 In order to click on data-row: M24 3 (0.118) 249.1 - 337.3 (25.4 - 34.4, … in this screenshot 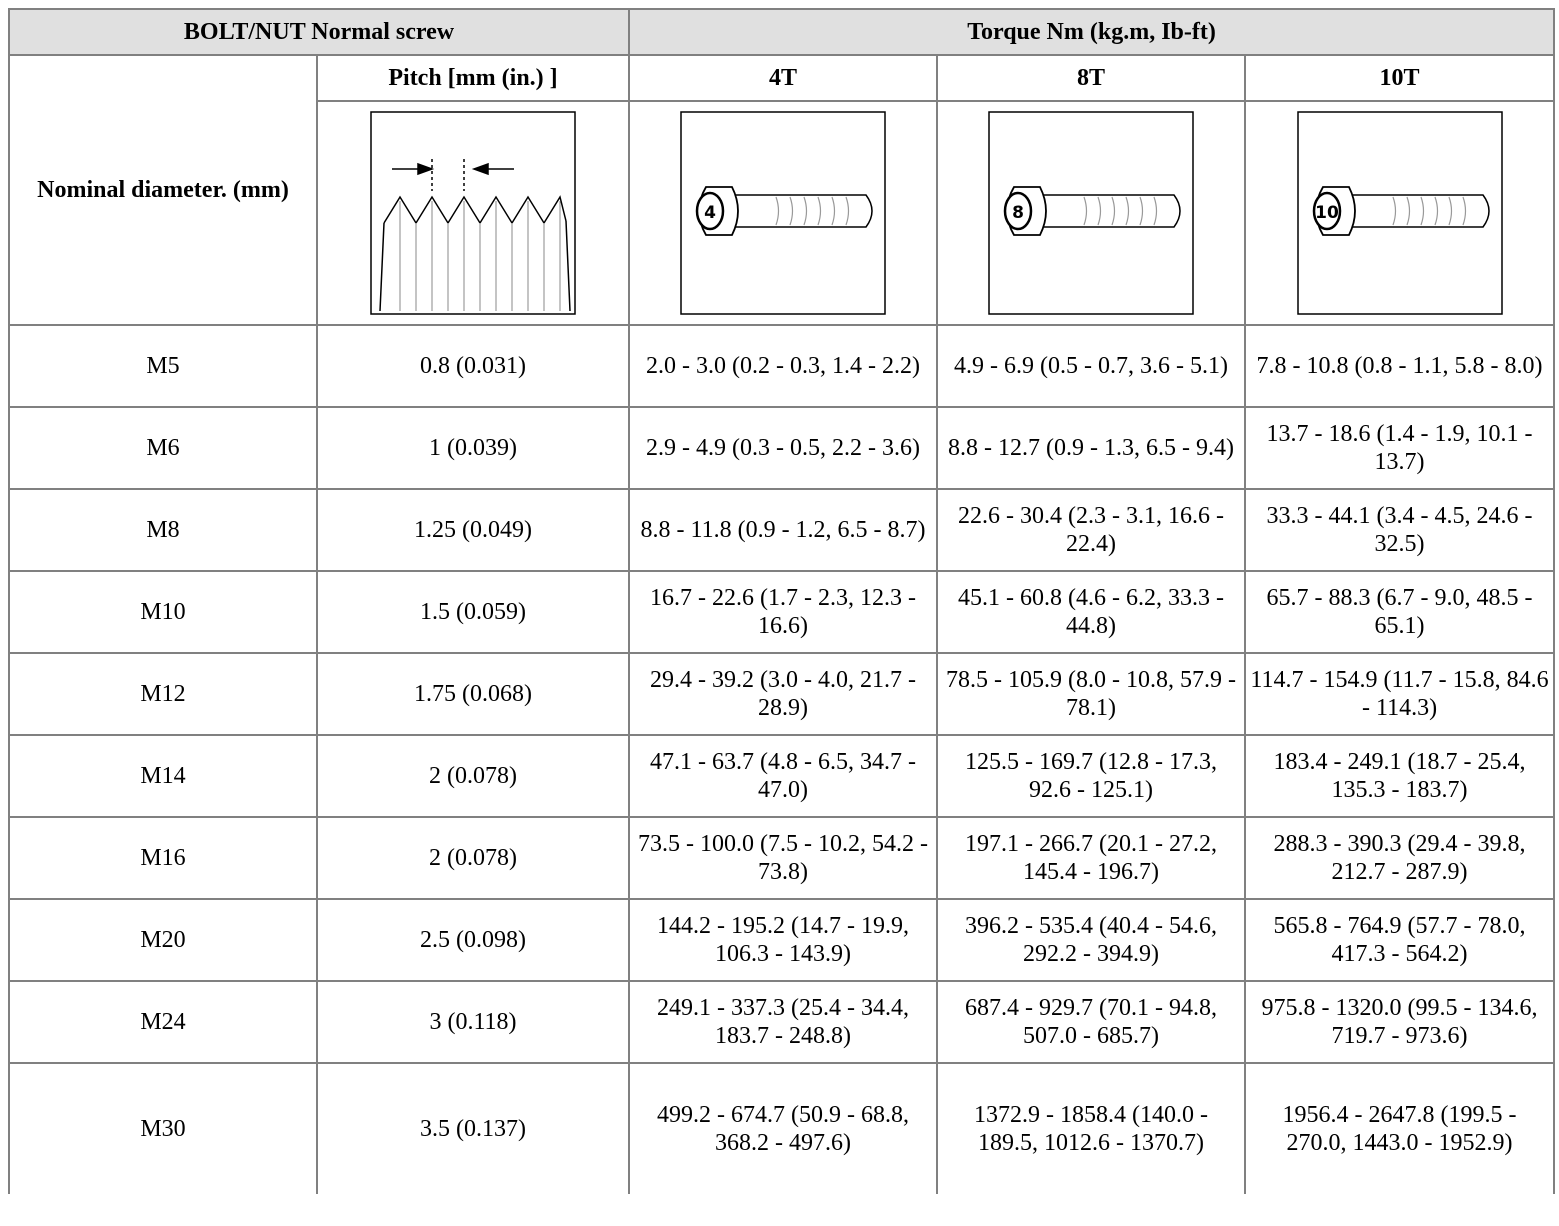, I will do `click(782, 1022)`.